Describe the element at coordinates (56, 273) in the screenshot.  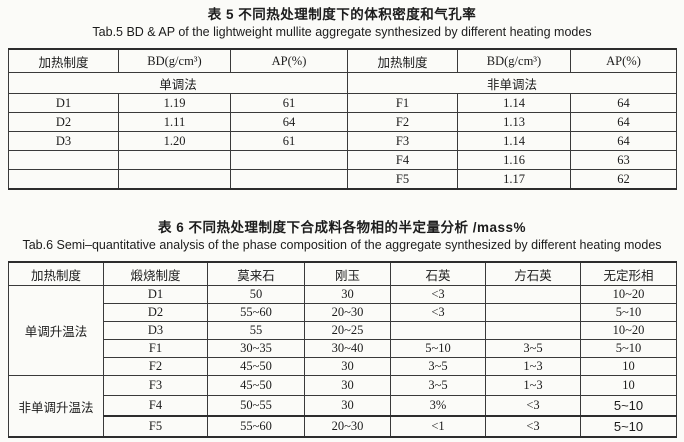
I see `table6-header-cell: 加热制度` at that location.